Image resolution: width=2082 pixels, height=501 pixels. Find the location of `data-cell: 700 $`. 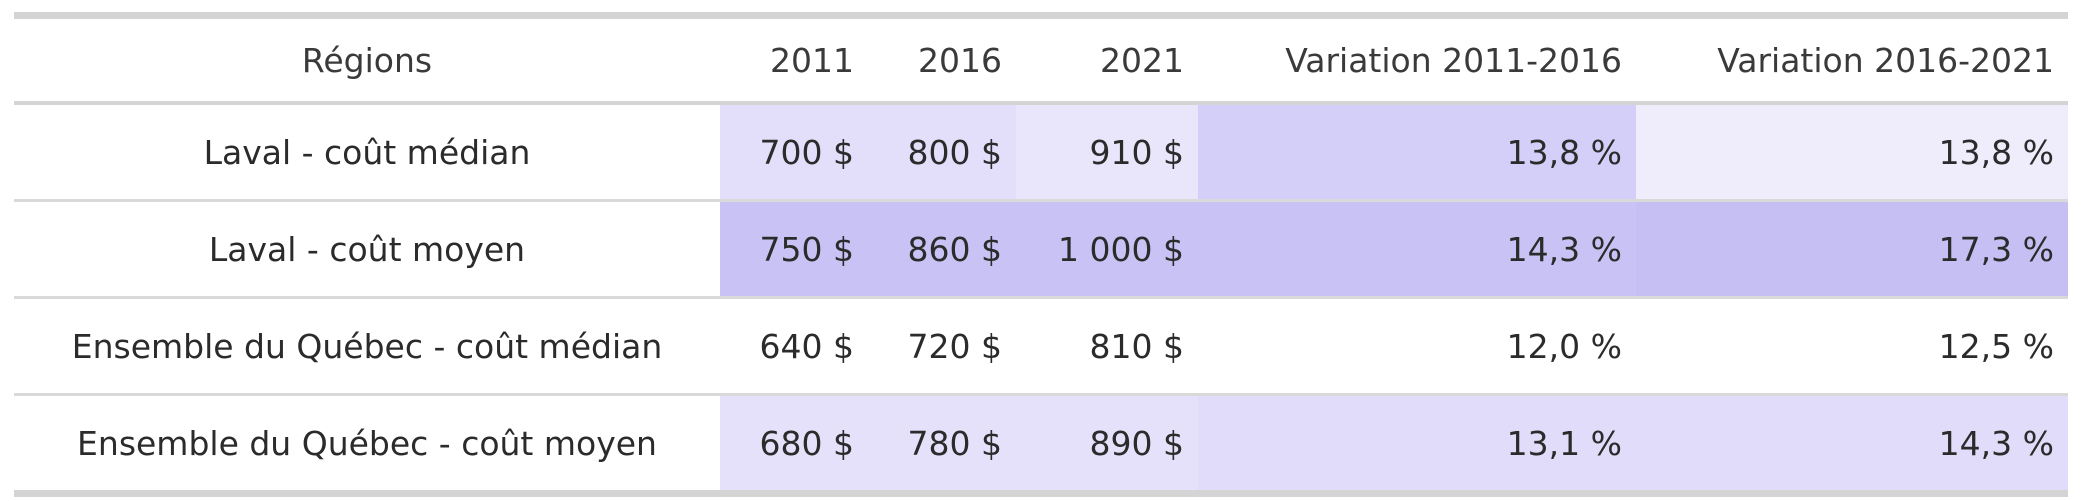

data-cell: 700 $ is located at coordinates (794, 152).